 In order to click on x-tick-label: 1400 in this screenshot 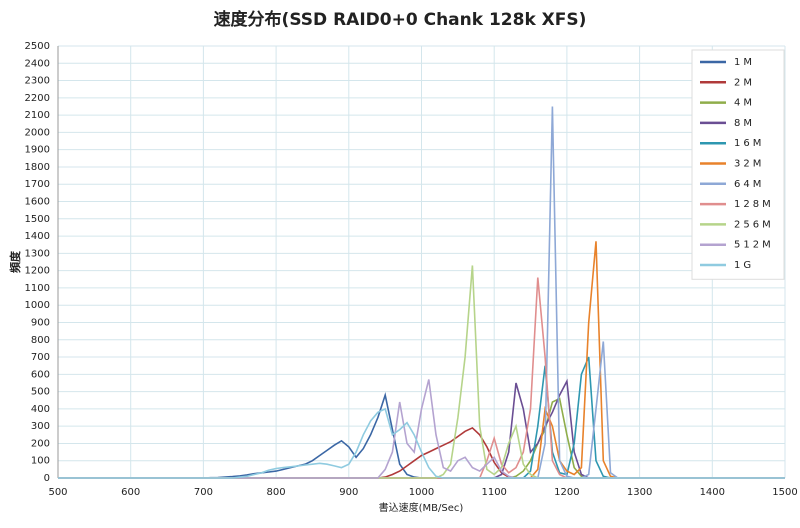, I will do `click(712, 492)`.